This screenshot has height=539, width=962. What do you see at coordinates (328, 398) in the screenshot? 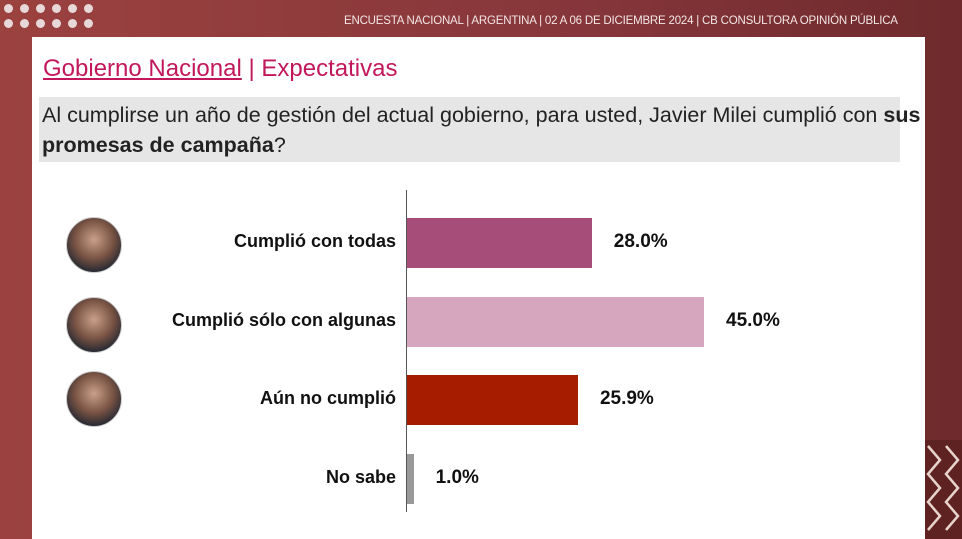
I see `category-label: Aún no cumplió` at bounding box center [328, 398].